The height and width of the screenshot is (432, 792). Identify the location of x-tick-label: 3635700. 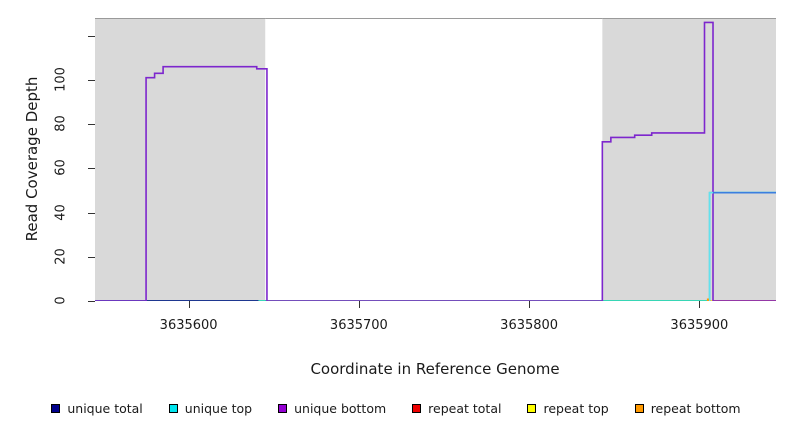
(358, 325).